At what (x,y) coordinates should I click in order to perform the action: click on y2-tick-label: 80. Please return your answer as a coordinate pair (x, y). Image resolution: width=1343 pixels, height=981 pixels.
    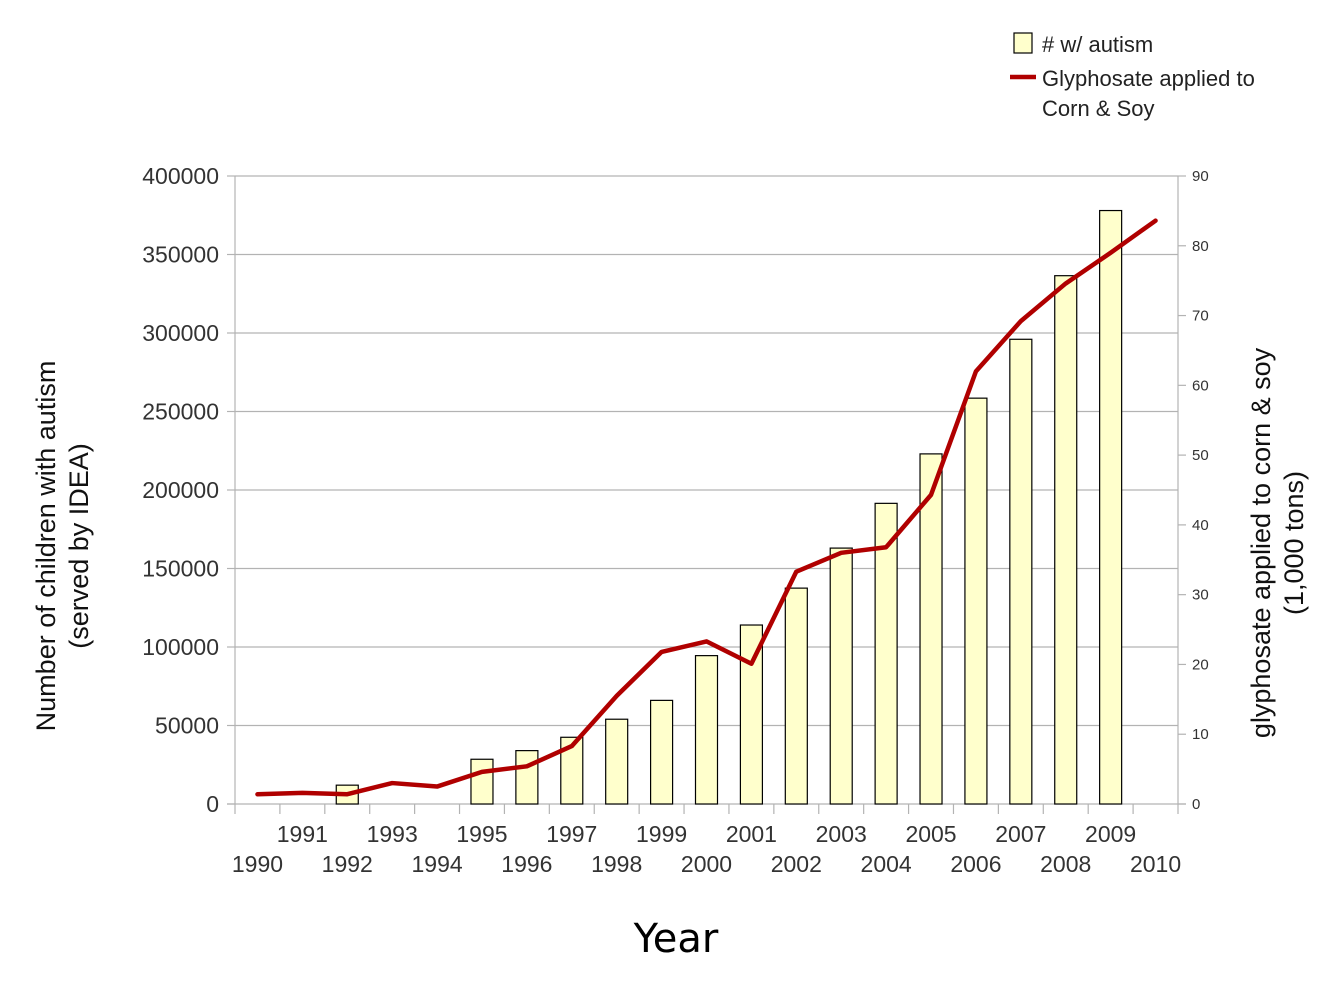
    Looking at the image, I should click on (1200, 246).